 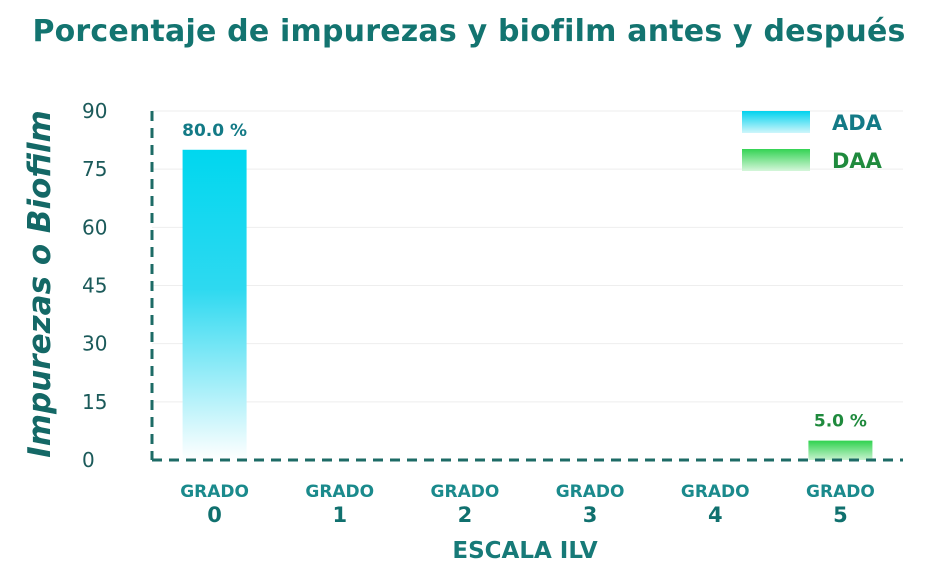 I want to click on x-axis-label: ESCALA ILV, so click(x=525, y=551).